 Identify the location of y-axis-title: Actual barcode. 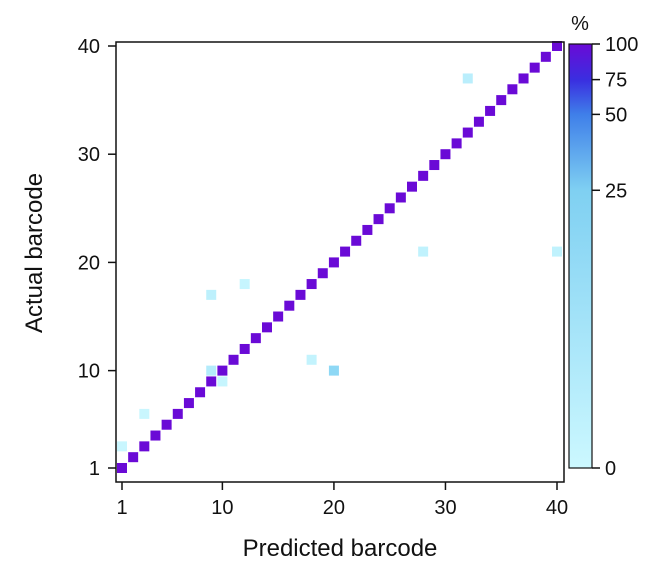
(34, 253).